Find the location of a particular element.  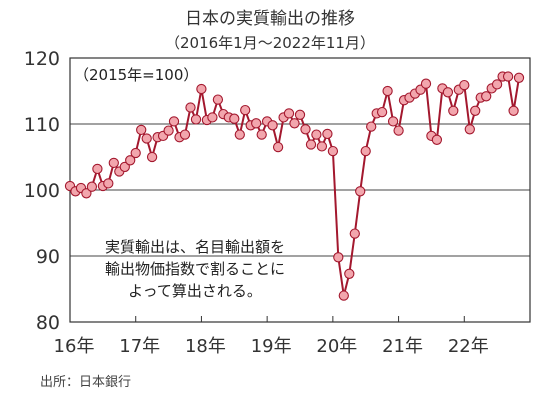

x-tick-label: 16年 is located at coordinates (74, 346).